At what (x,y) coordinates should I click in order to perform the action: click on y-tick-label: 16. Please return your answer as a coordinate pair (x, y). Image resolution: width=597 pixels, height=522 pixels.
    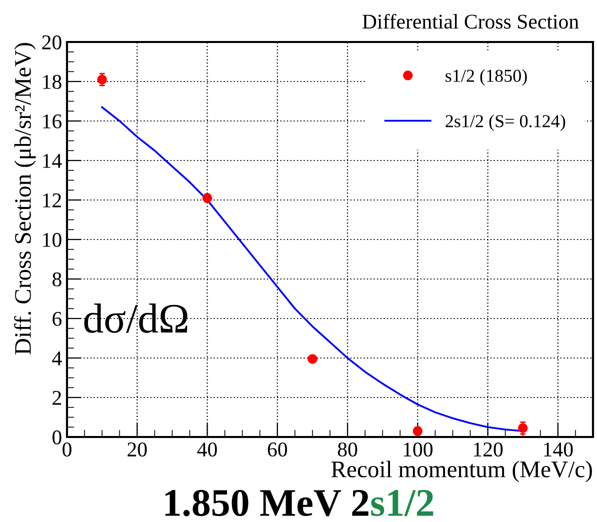
    Looking at the image, I should click on (52, 121).